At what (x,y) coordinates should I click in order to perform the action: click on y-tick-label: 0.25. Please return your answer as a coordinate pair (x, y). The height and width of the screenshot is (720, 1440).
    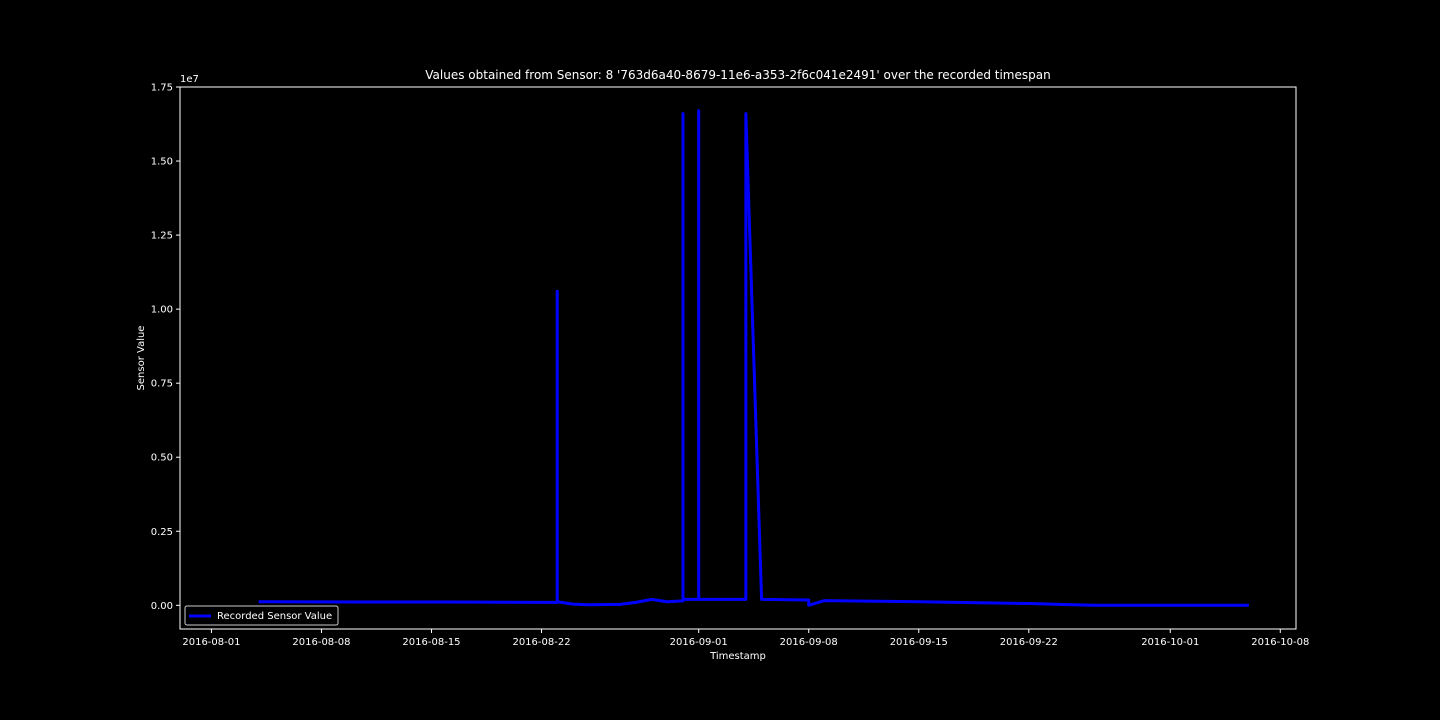
    Looking at the image, I should click on (162, 532).